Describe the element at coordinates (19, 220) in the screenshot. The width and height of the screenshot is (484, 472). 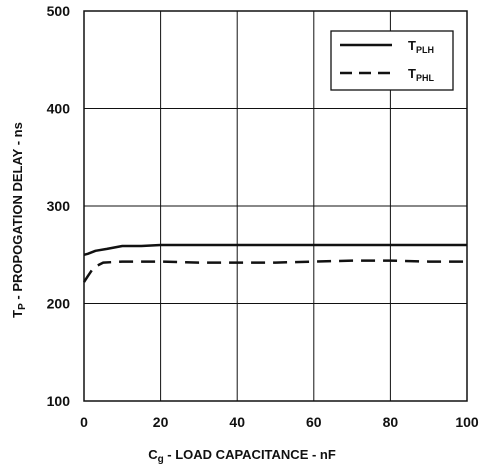
I see `y-axis-title: TP - PROPOGATION DELAY - ns` at that location.